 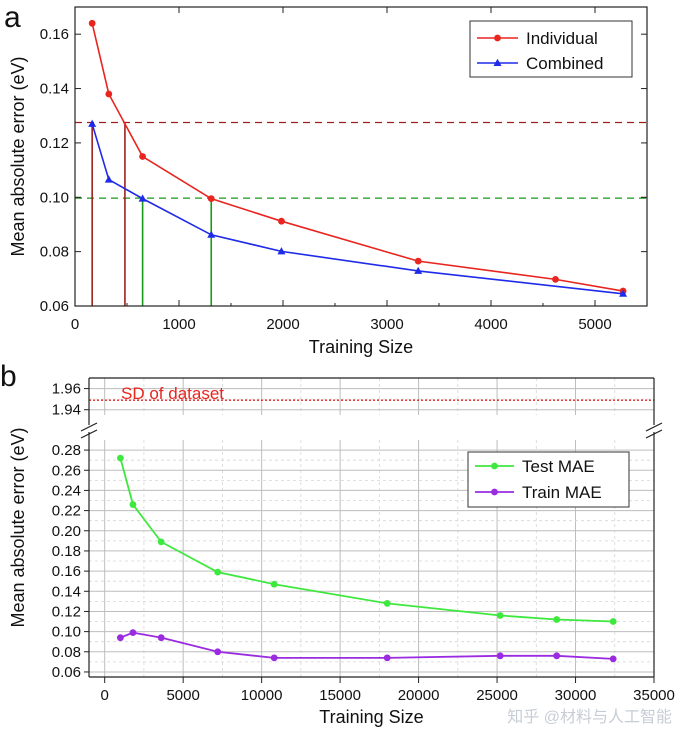 What do you see at coordinates (494, 492) in the screenshot?
I see `legend-marker-train-mae` at bounding box center [494, 492].